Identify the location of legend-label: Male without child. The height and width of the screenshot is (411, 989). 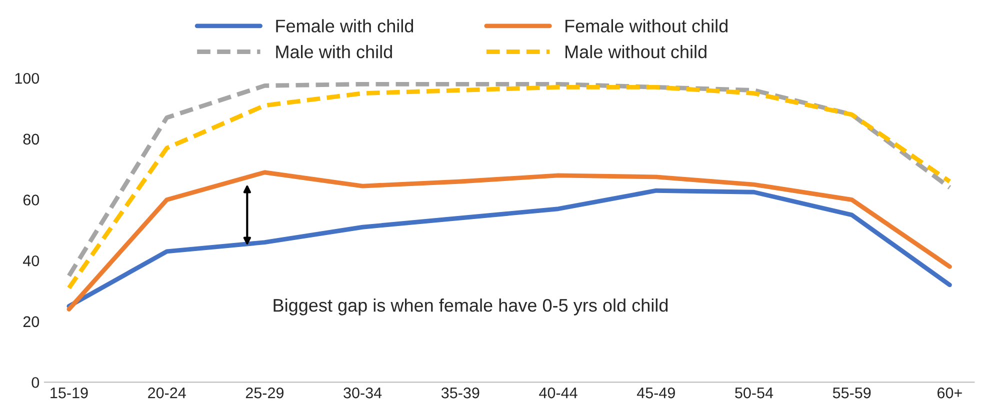
(636, 51).